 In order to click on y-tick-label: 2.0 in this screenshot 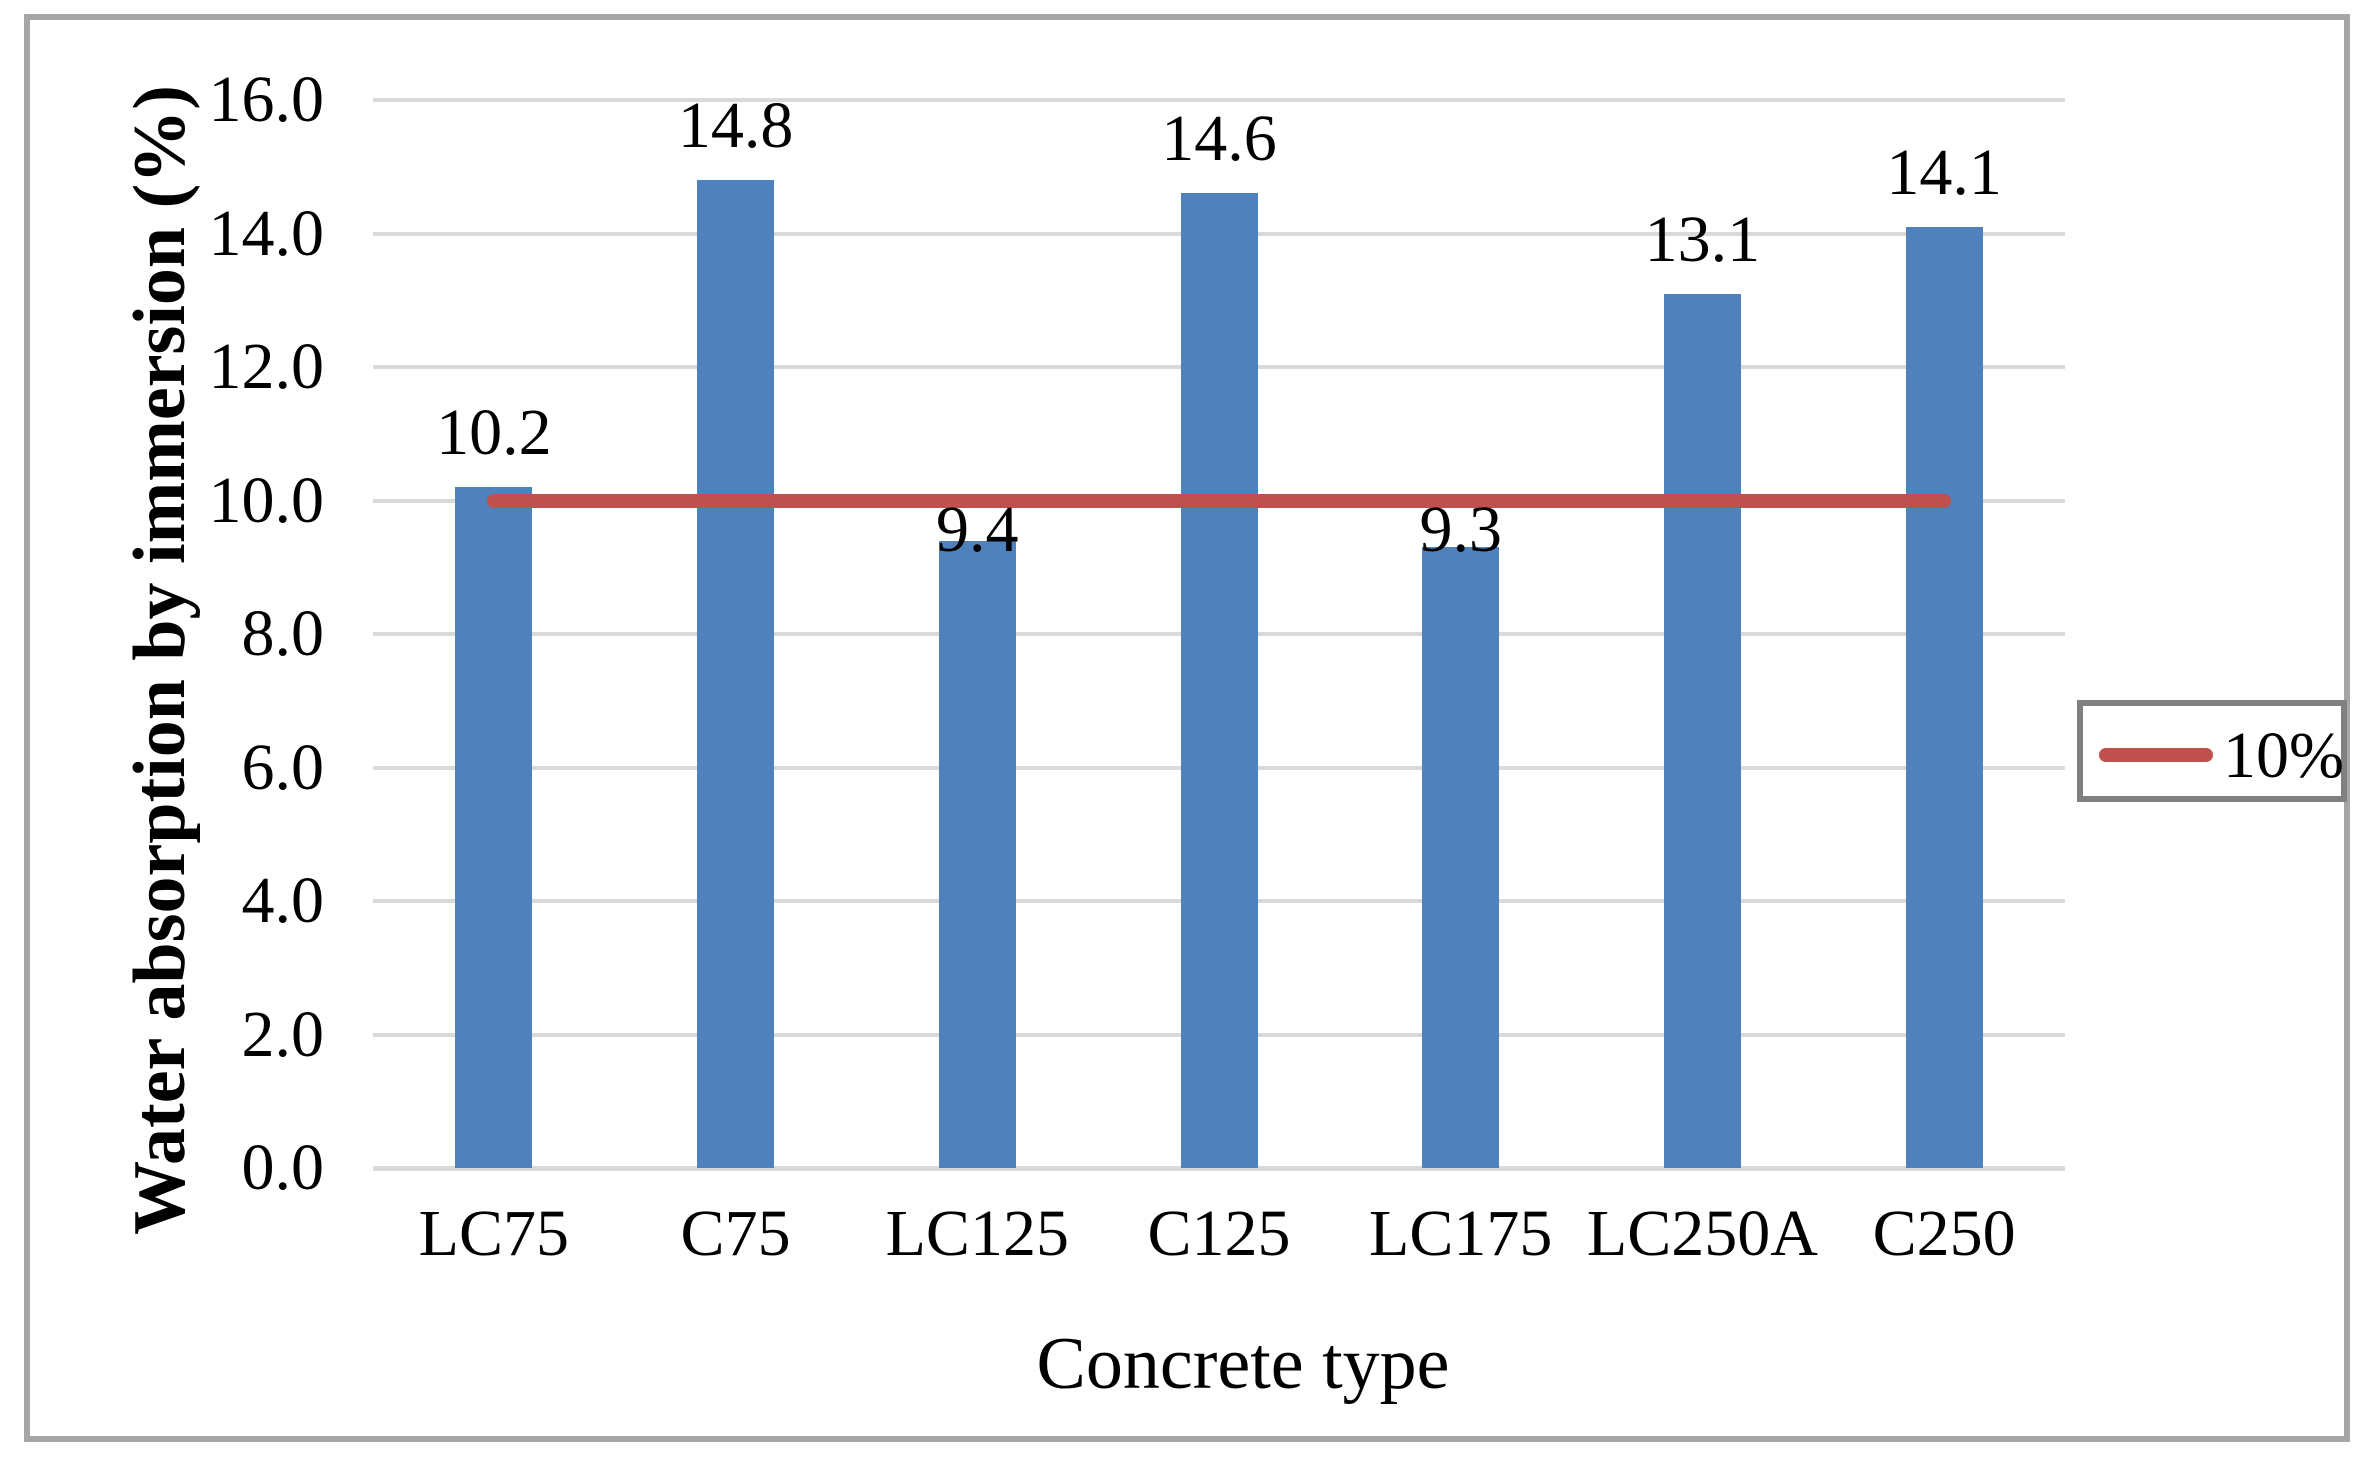, I will do `click(283, 1034)`.